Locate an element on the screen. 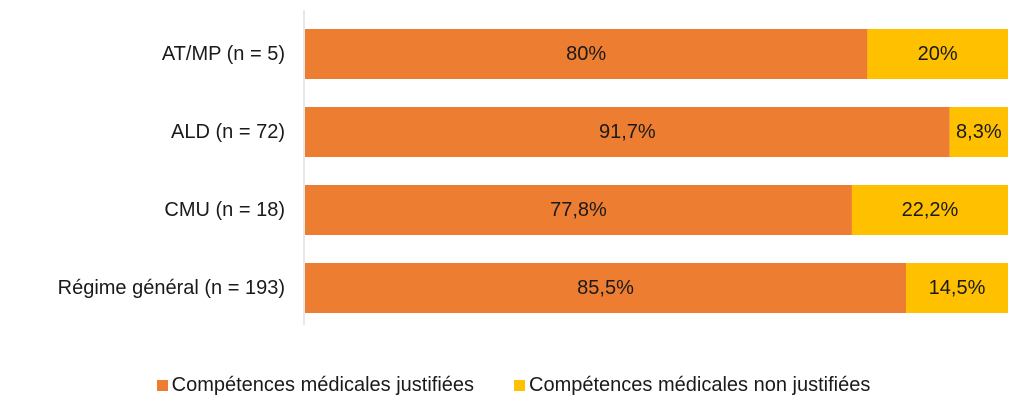  category-label: AT/MP (n = 5) is located at coordinates (223, 54).